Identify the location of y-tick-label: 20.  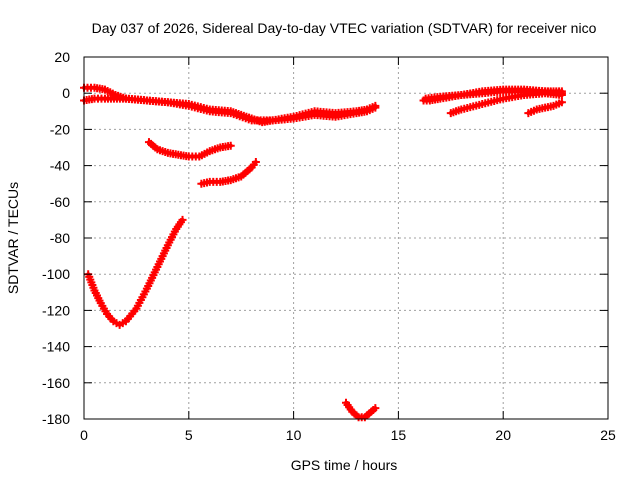
(62, 57).